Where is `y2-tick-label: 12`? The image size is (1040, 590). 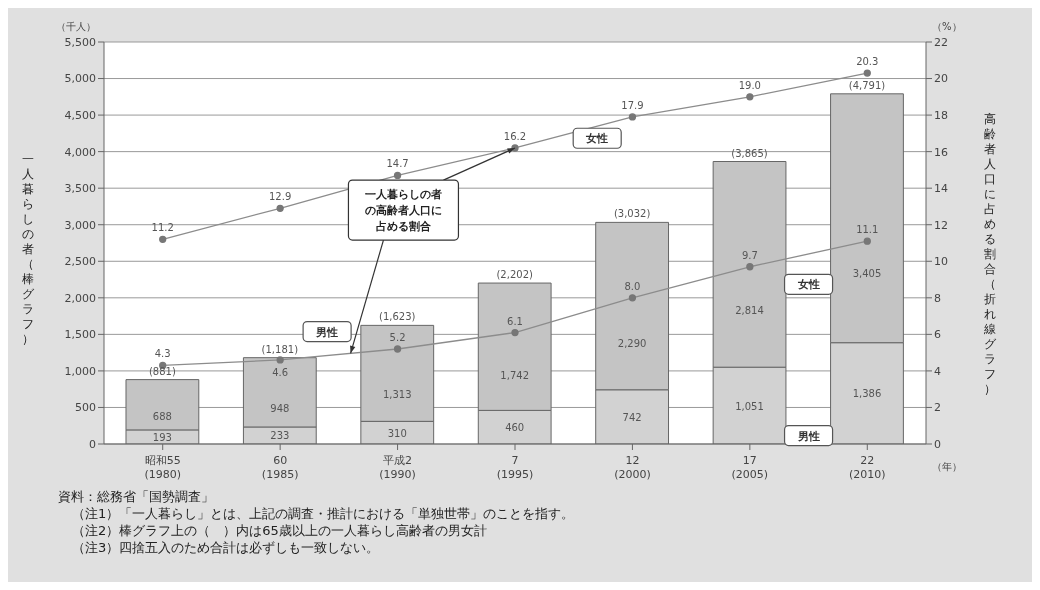
y2-tick-label: 12 is located at coordinates (941, 225).